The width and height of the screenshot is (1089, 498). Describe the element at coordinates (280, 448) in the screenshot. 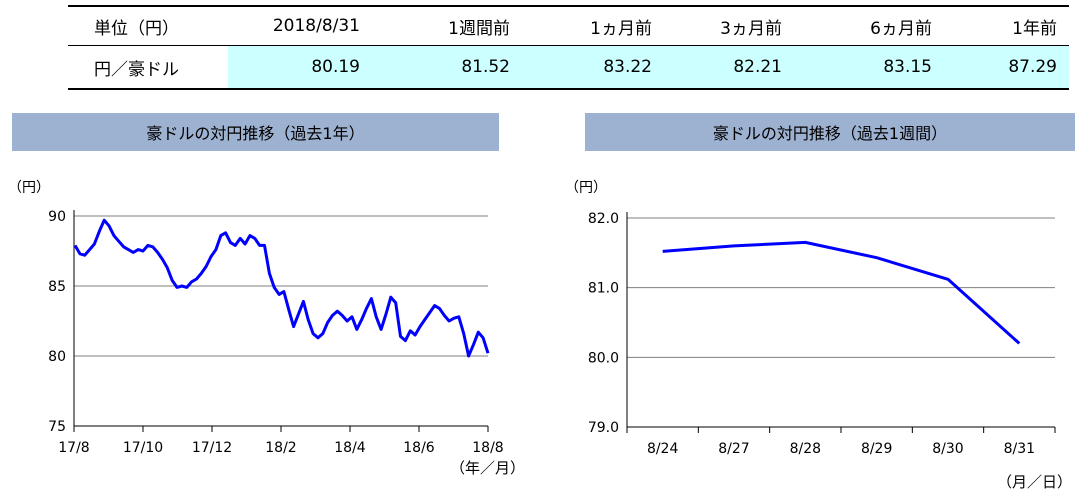

I see `x-tick-label: 18/2` at that location.